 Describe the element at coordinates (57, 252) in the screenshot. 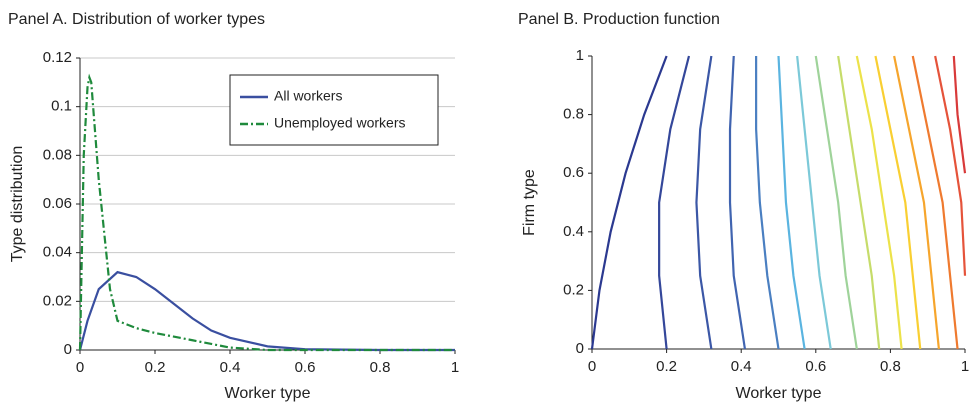

I see `y-tick-label: 0.04` at that location.